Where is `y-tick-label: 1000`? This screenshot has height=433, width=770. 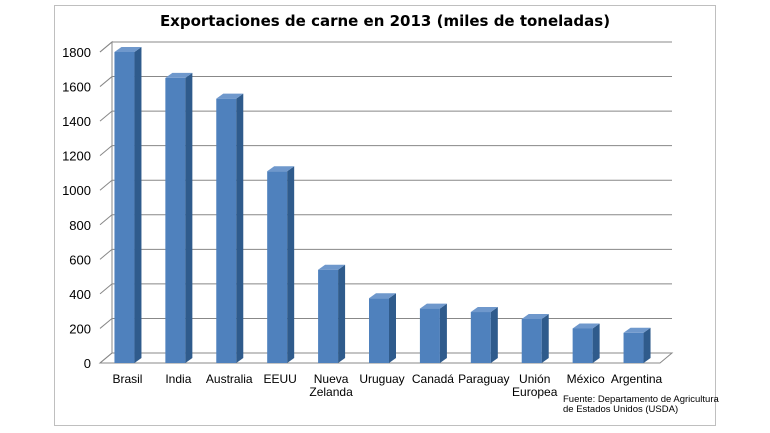
y-tick-label: 1000 is located at coordinates (76, 190).